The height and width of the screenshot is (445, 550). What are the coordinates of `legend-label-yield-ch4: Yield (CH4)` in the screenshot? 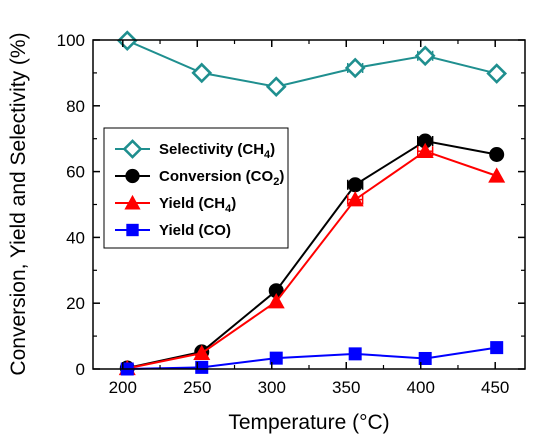 It's located at (197, 205).